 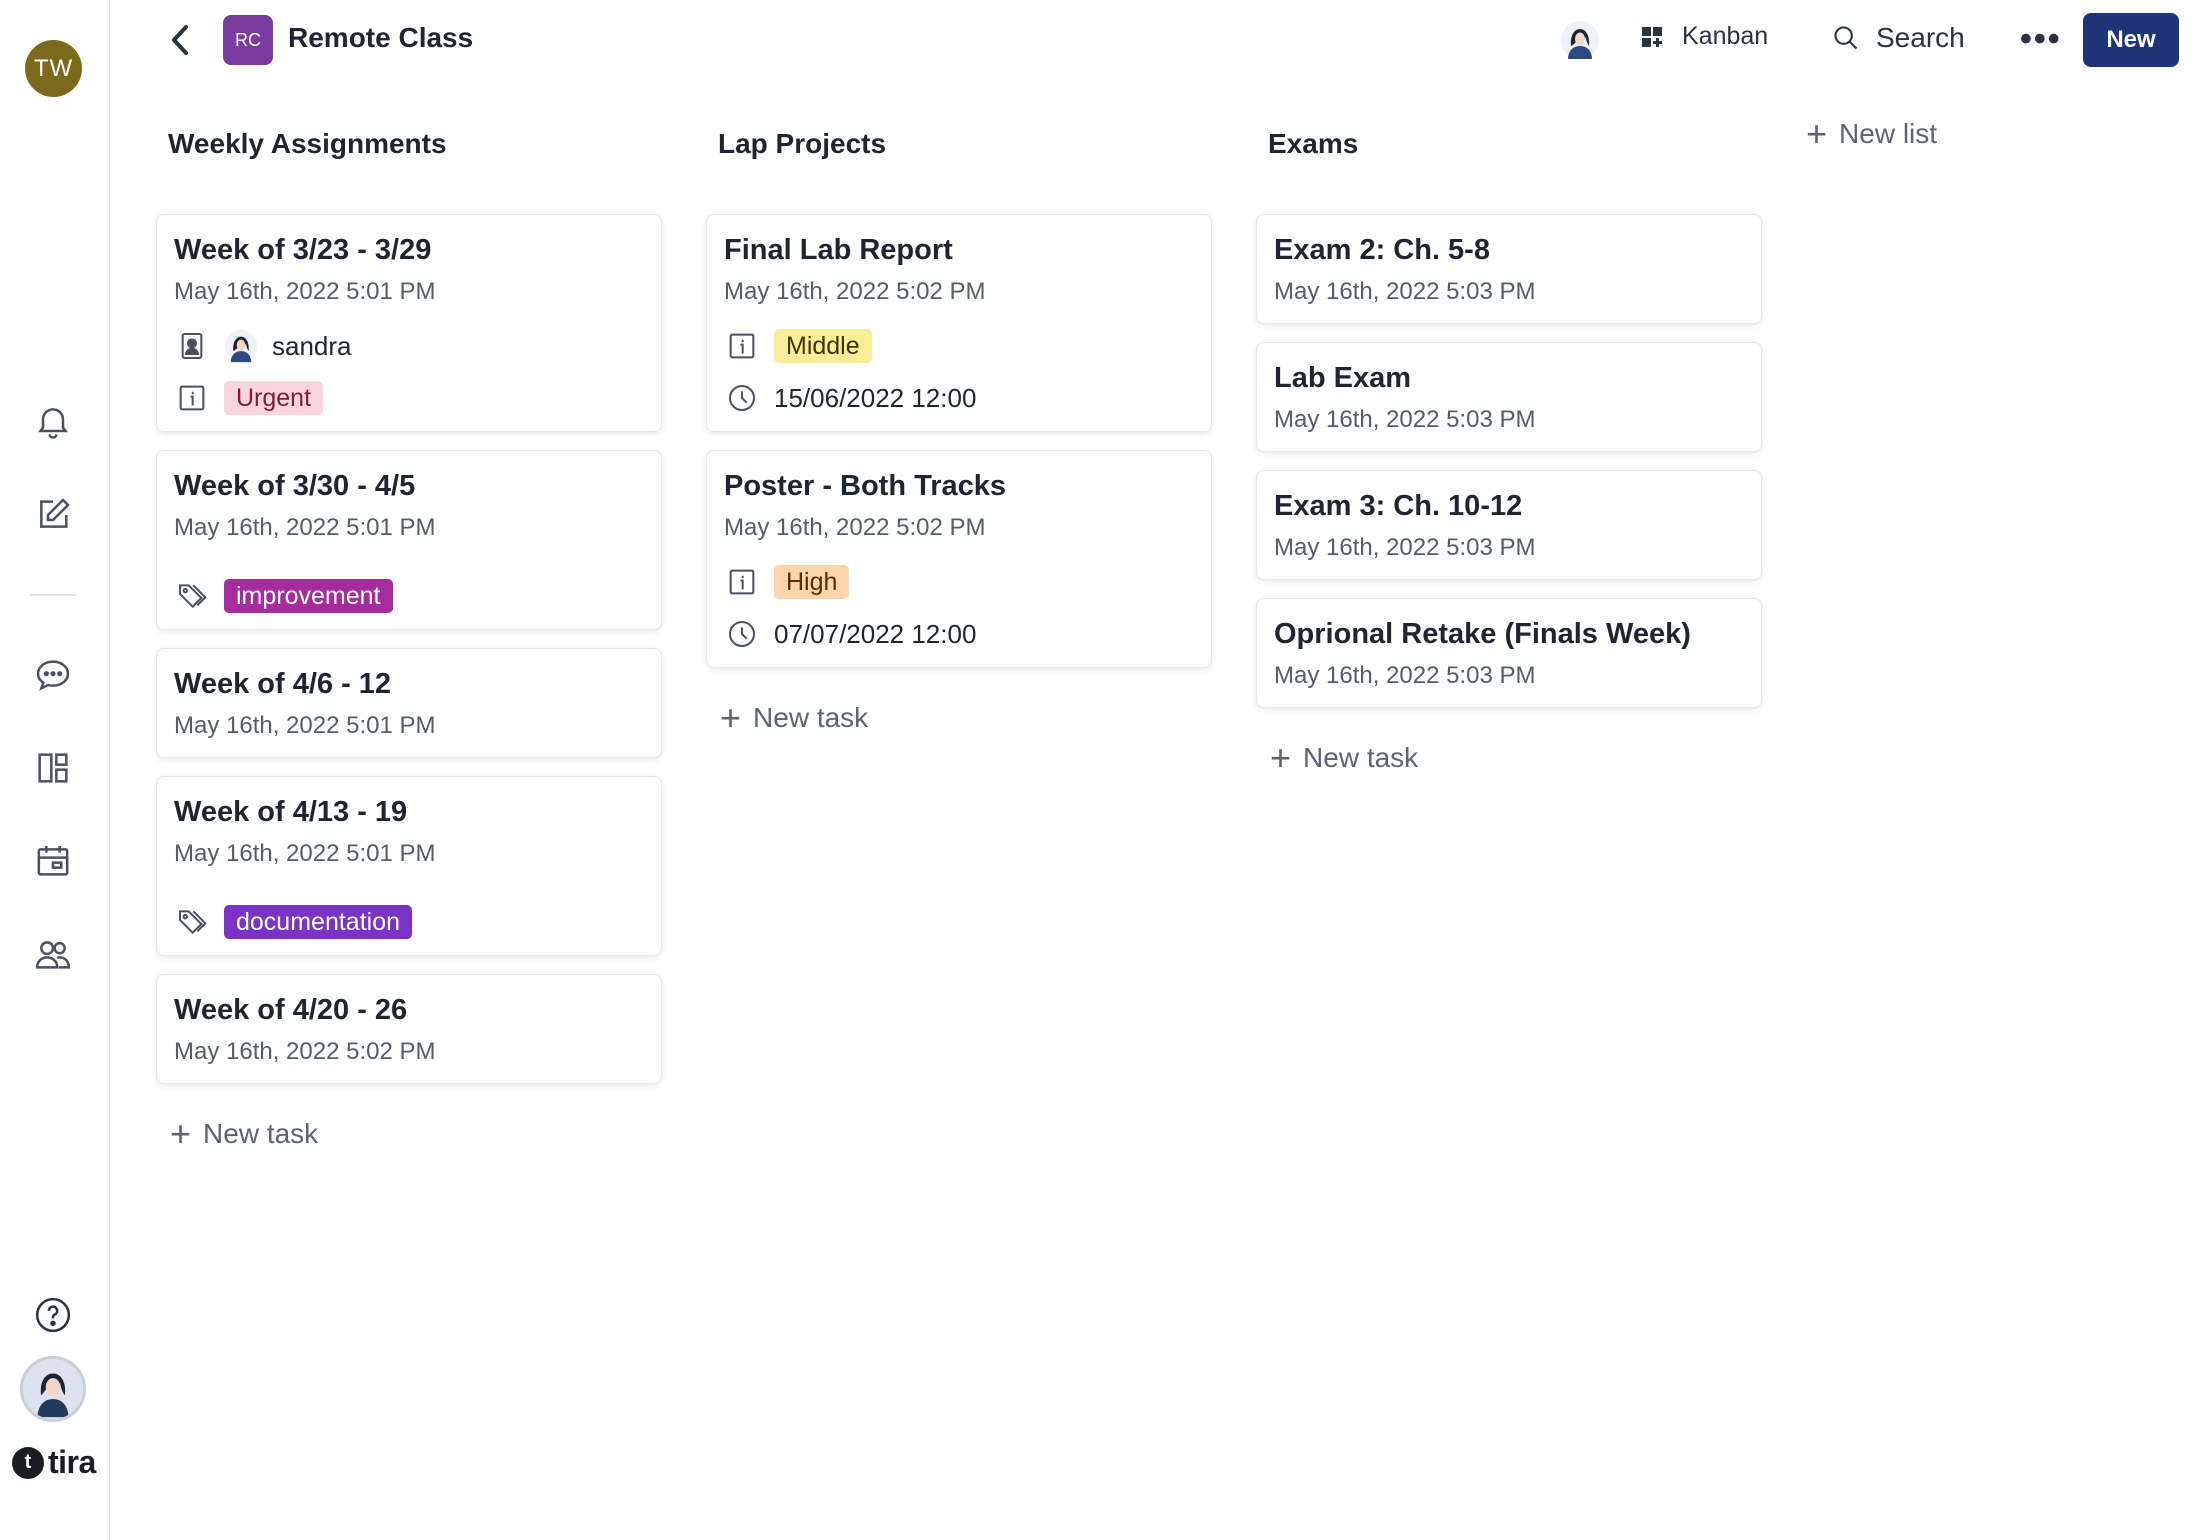 What do you see at coordinates (274, 398) in the screenshot?
I see `priority-badge: Urgent` at bounding box center [274, 398].